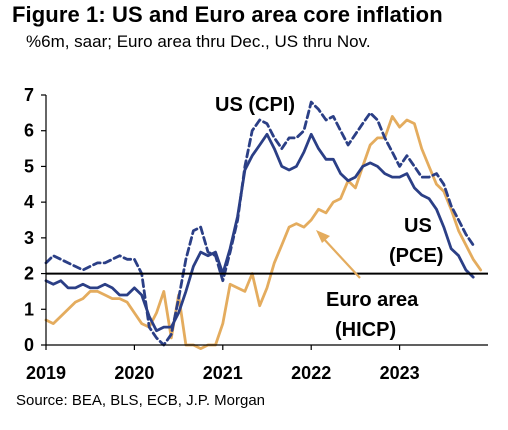 The height and width of the screenshot is (430, 508). What do you see at coordinates (400, 373) in the screenshot?
I see `x-tick-label: 2023` at bounding box center [400, 373].